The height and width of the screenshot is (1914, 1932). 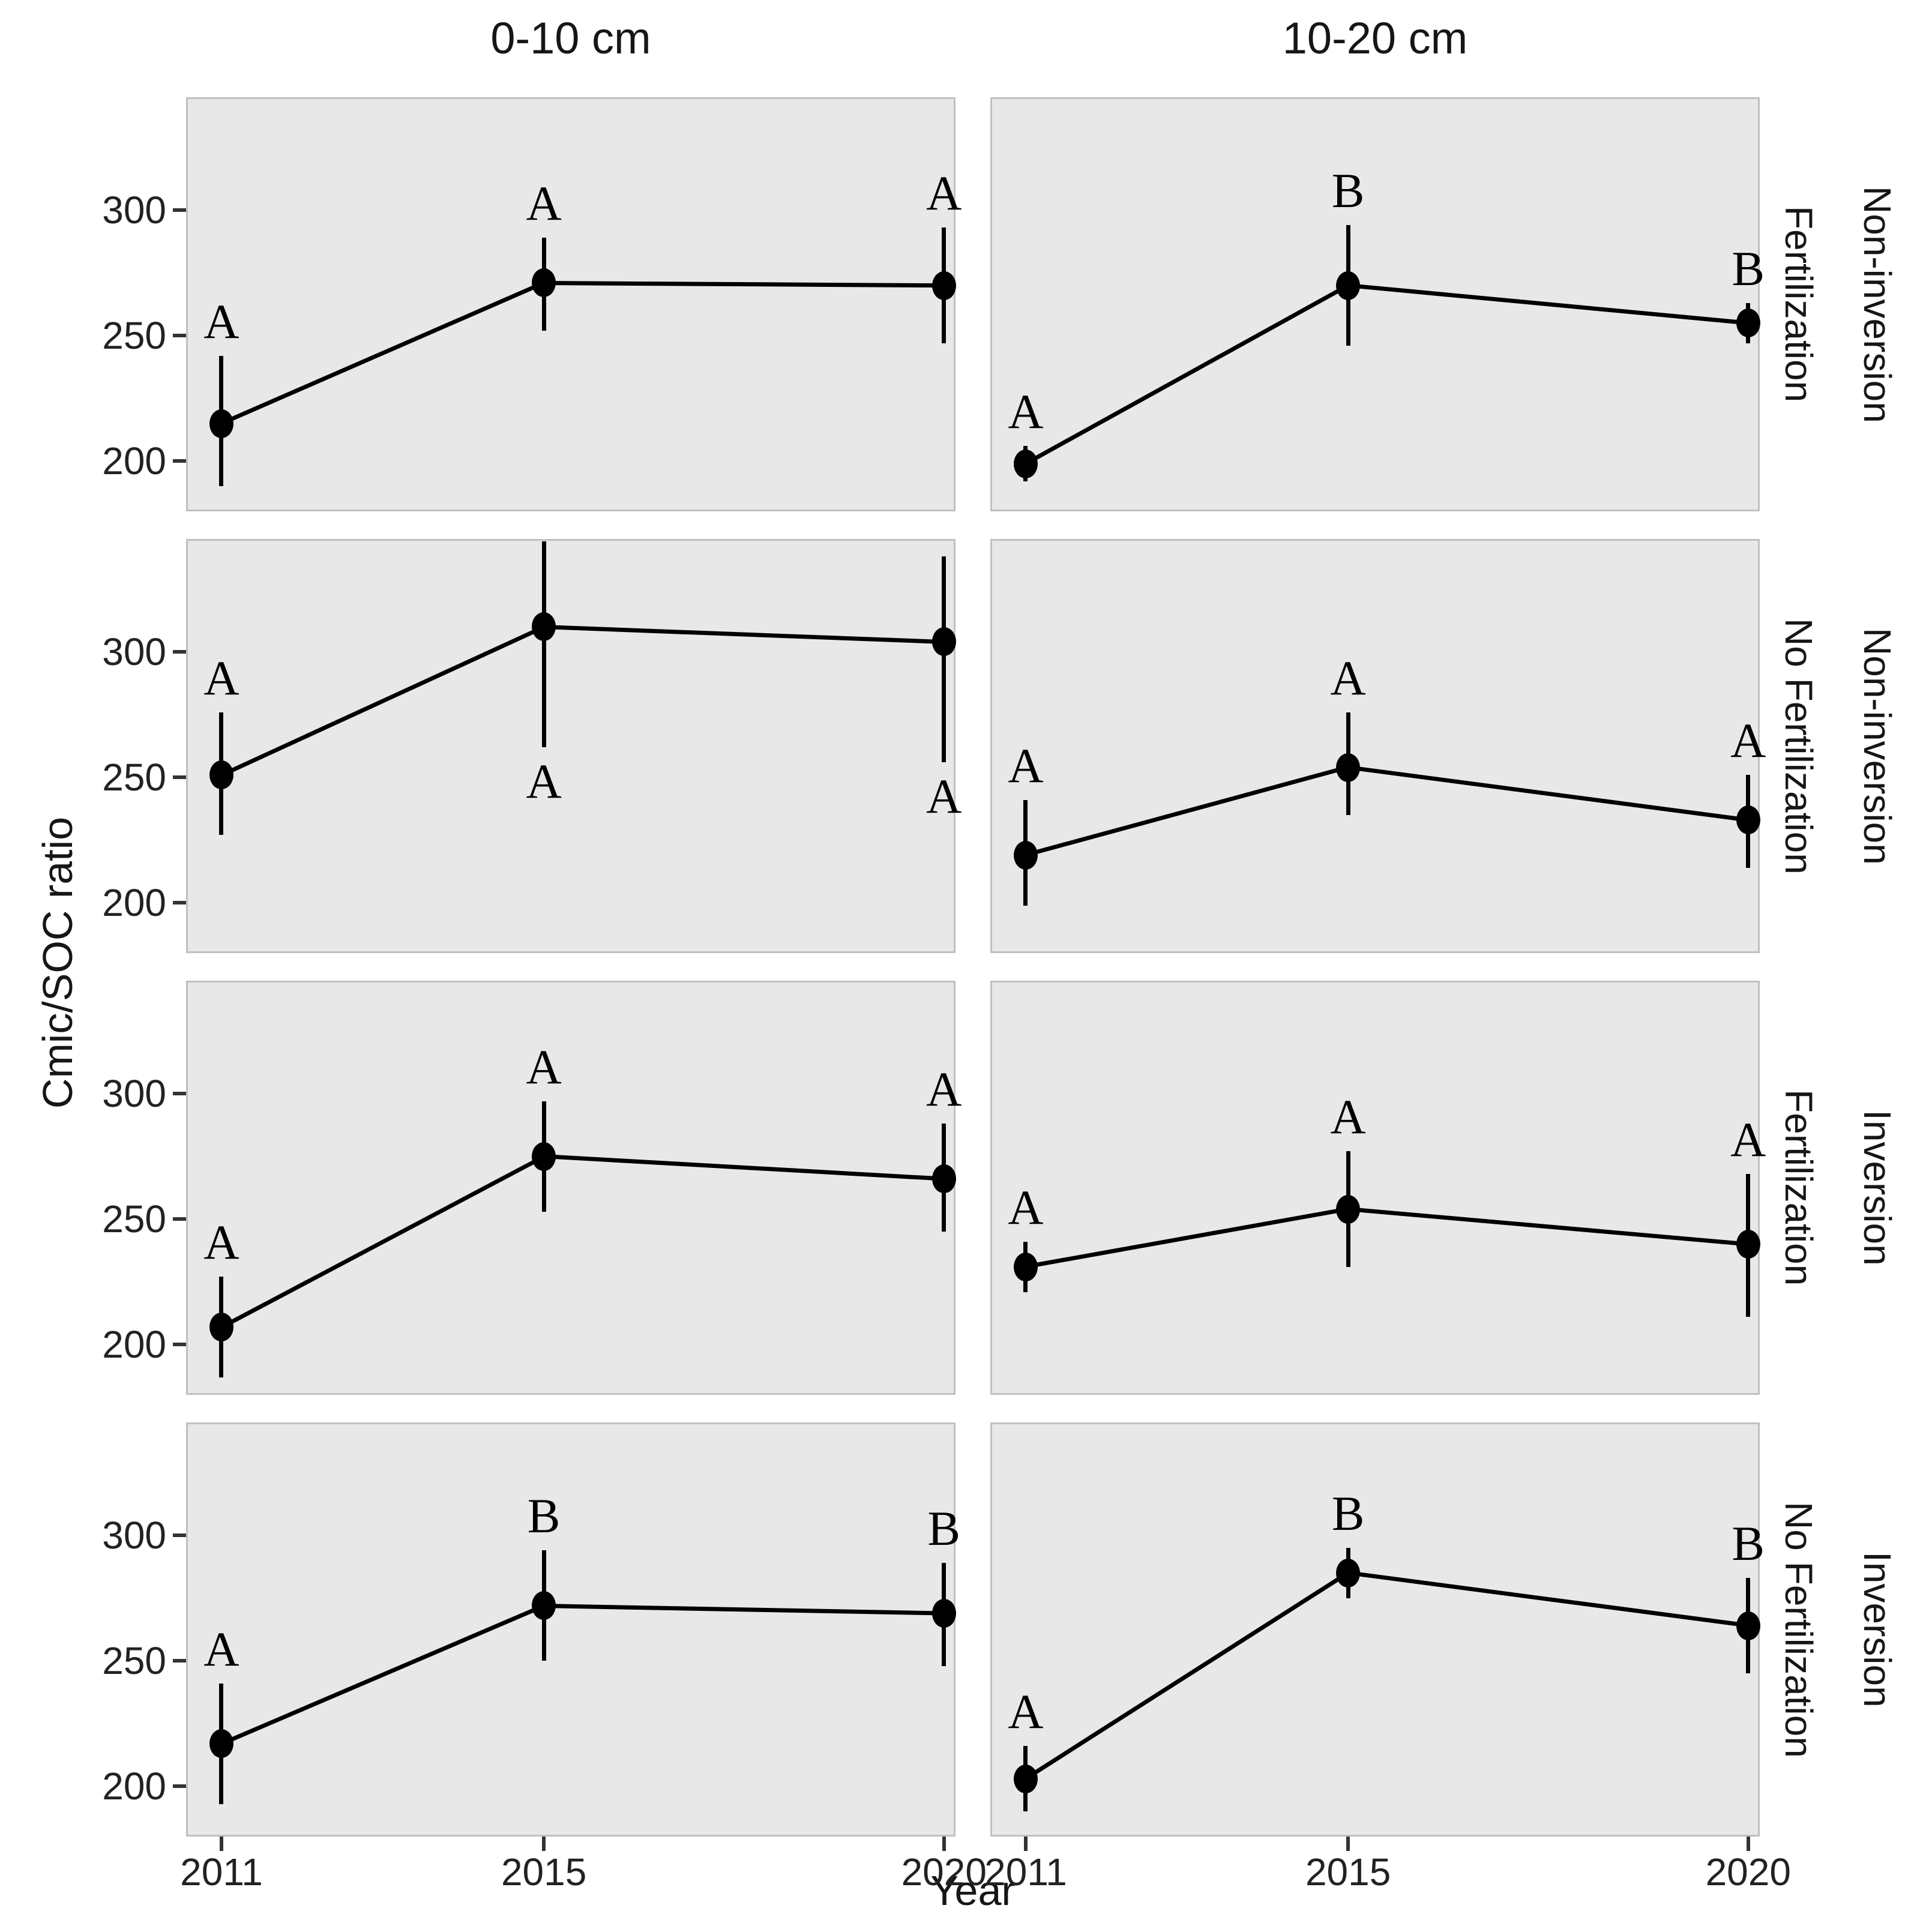 I want to click on row-strip-inversion-fertilization: Inversion Fertilization, so click(x=1838, y=1187).